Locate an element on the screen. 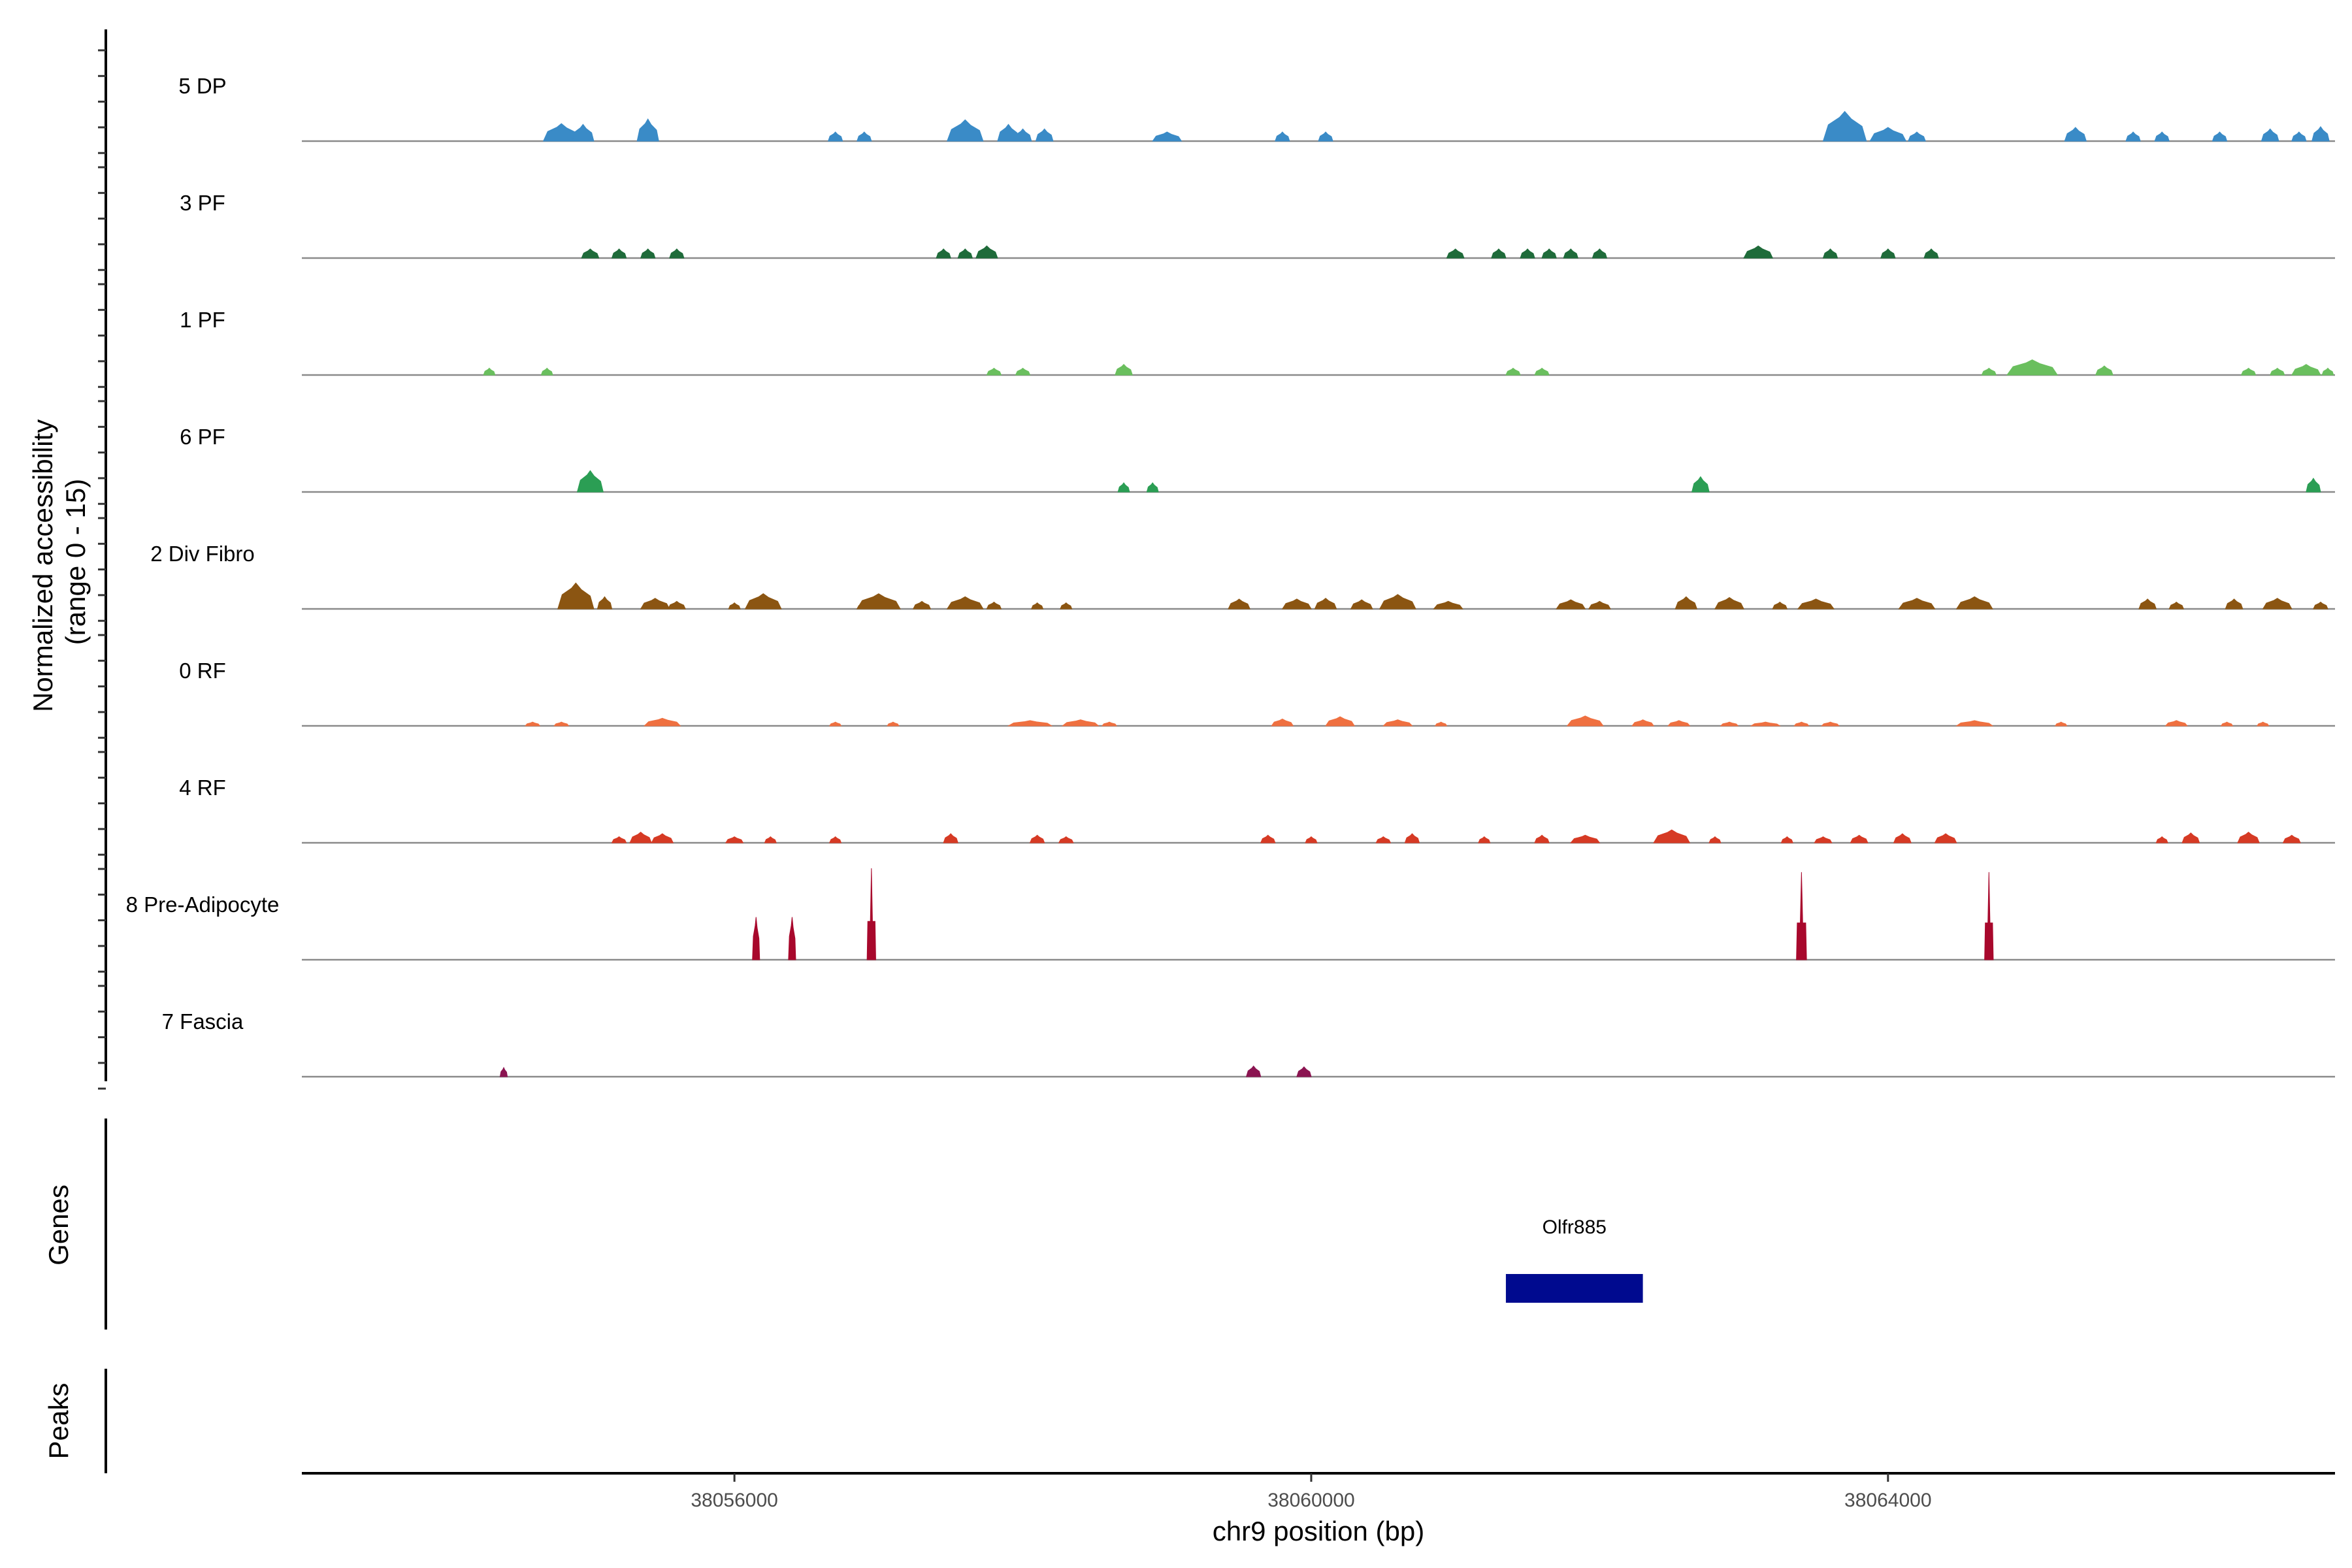 Image resolution: width=2352 pixels, height=1568 pixels. x-axis-title: chr9 position (bp) is located at coordinates (1319, 1531).